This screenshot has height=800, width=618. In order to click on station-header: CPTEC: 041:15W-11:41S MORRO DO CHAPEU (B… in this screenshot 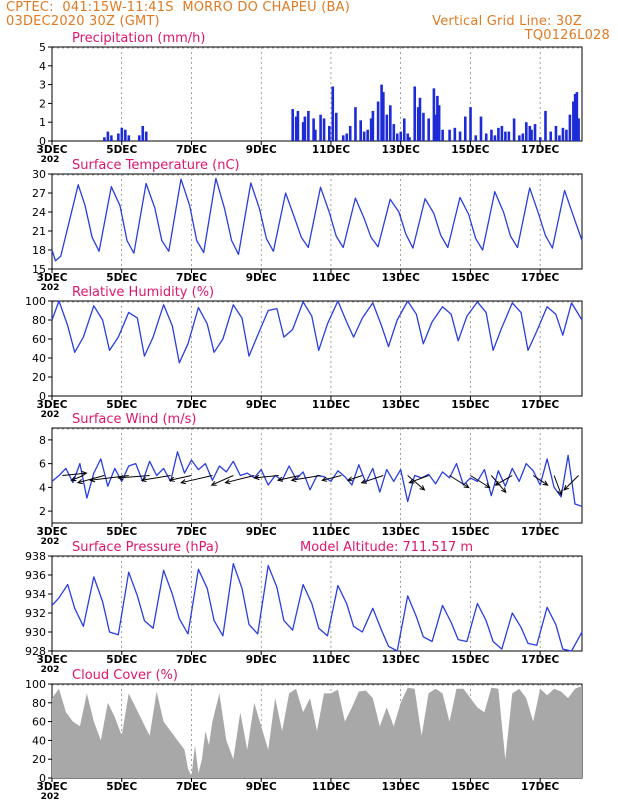, I will do `click(178, 7)`.